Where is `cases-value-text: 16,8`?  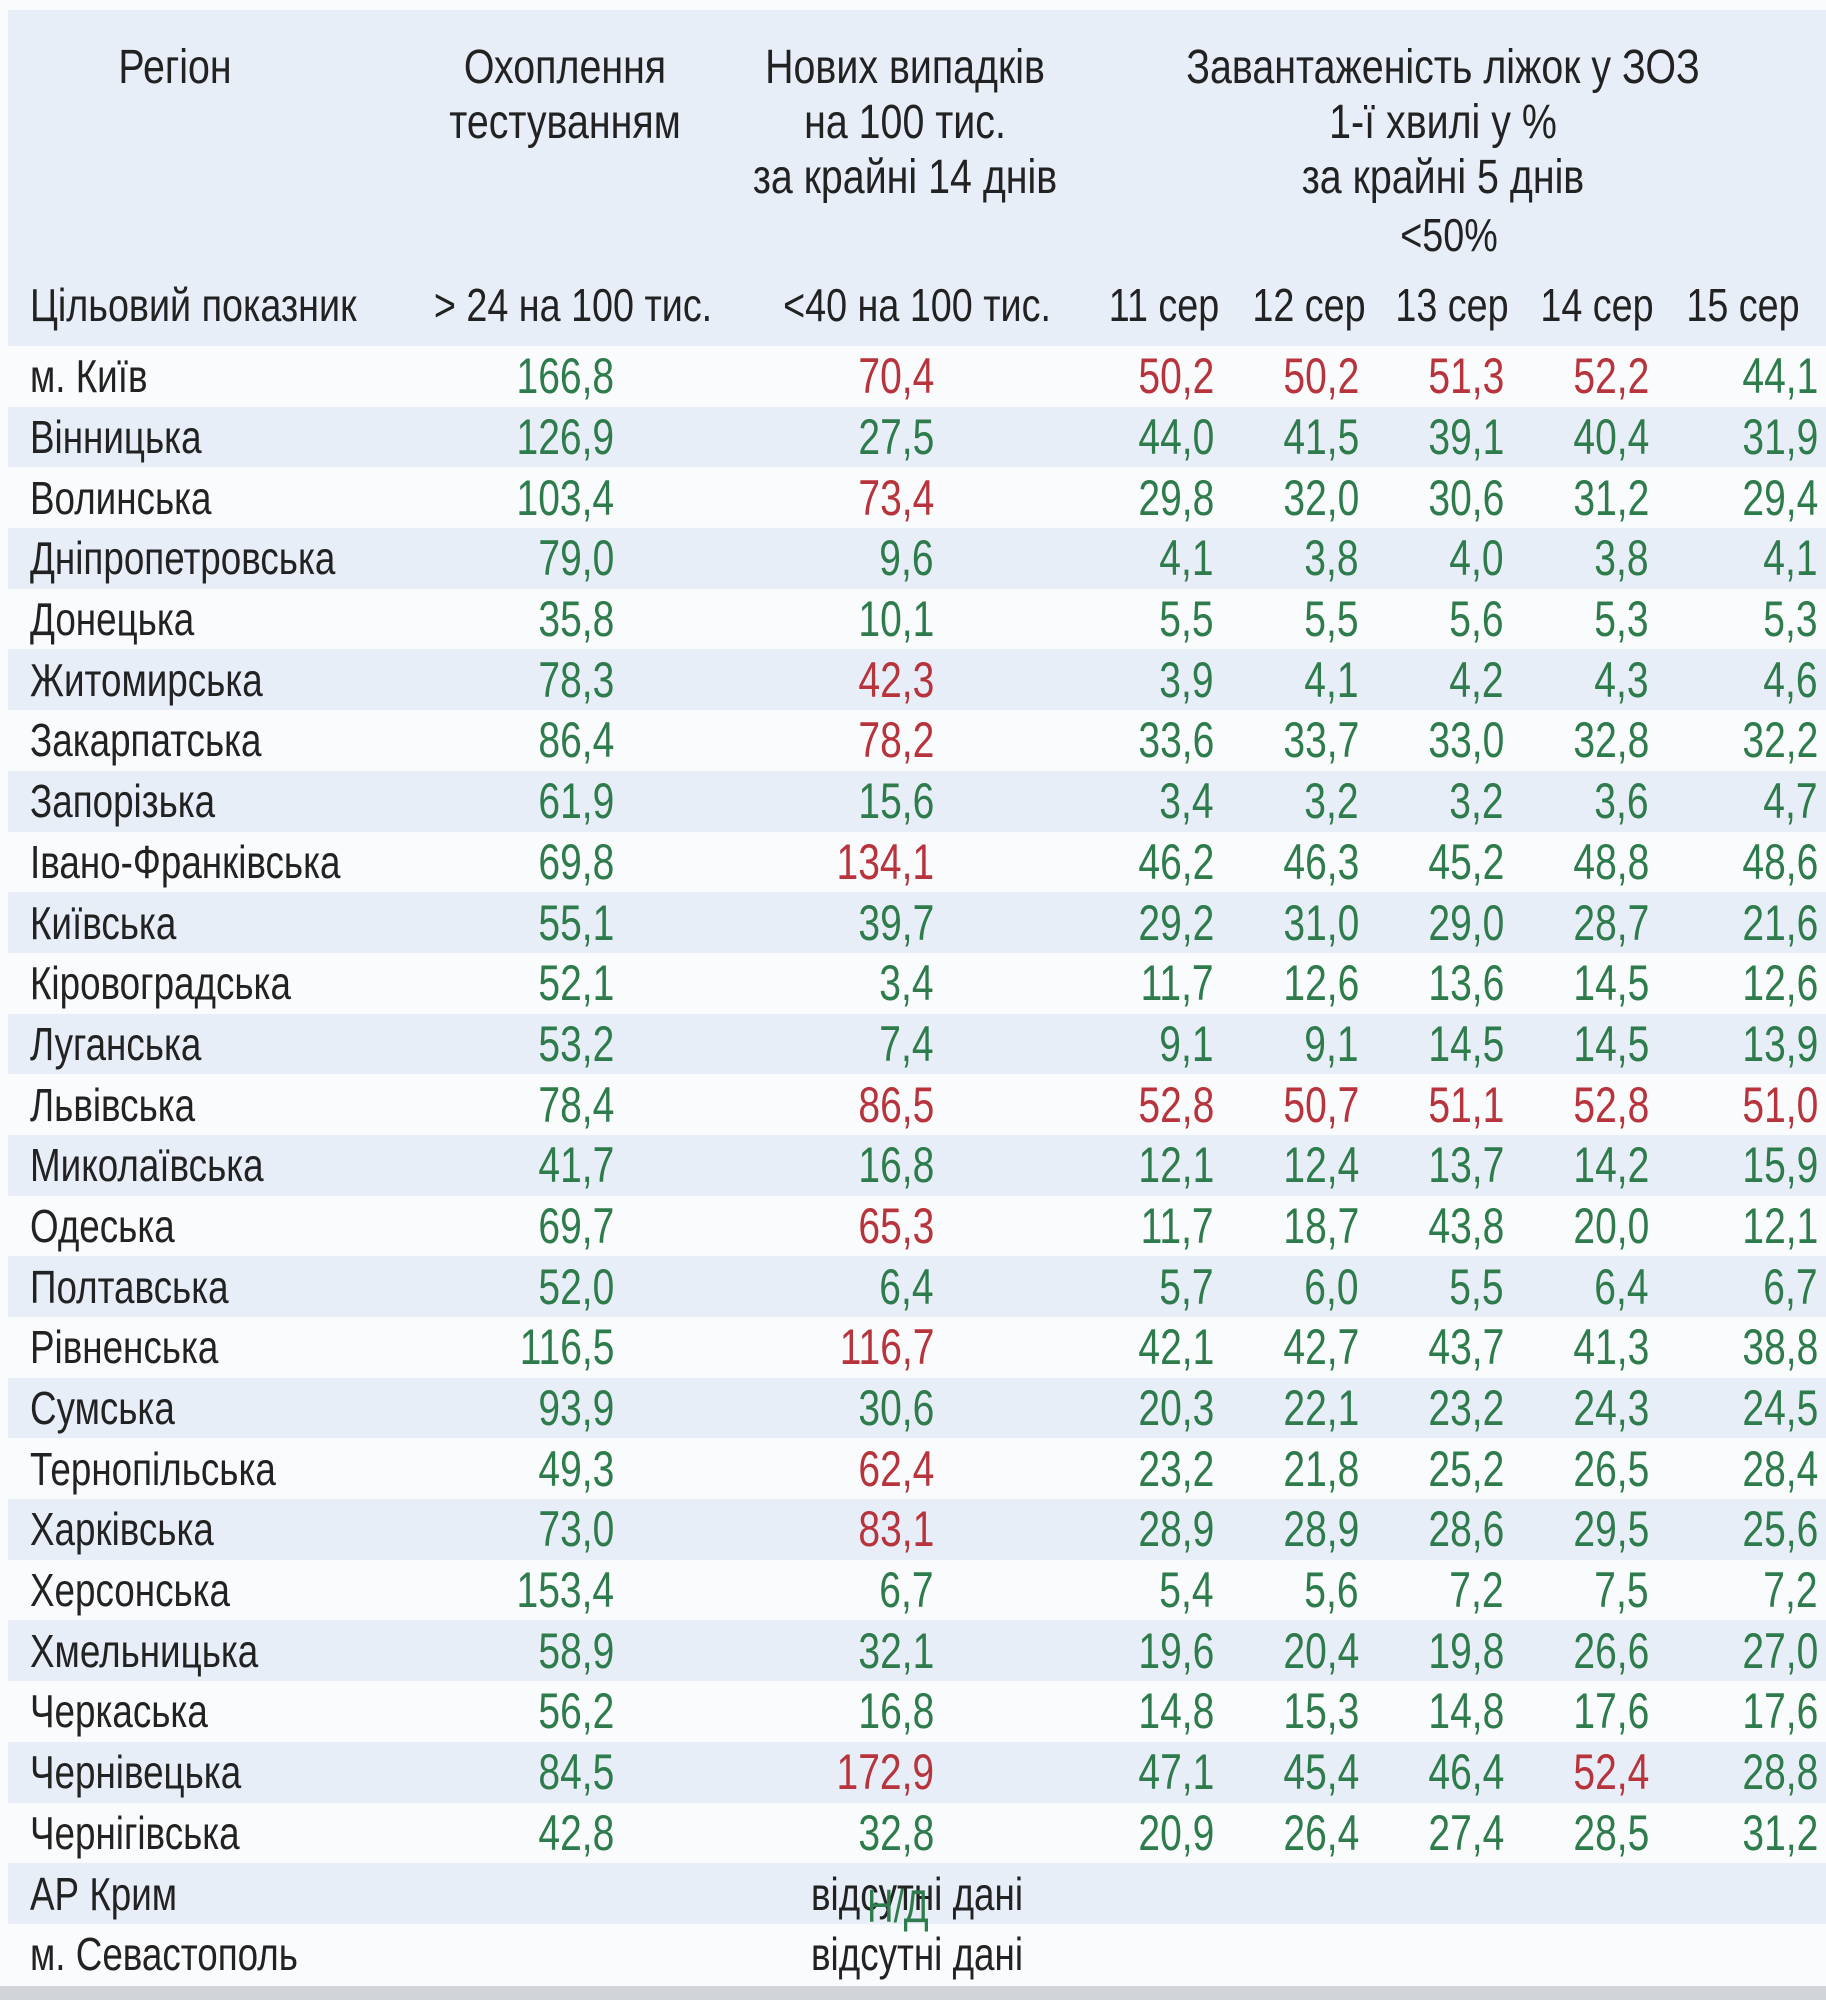
cases-value-text: 16,8 is located at coordinates (896, 1165).